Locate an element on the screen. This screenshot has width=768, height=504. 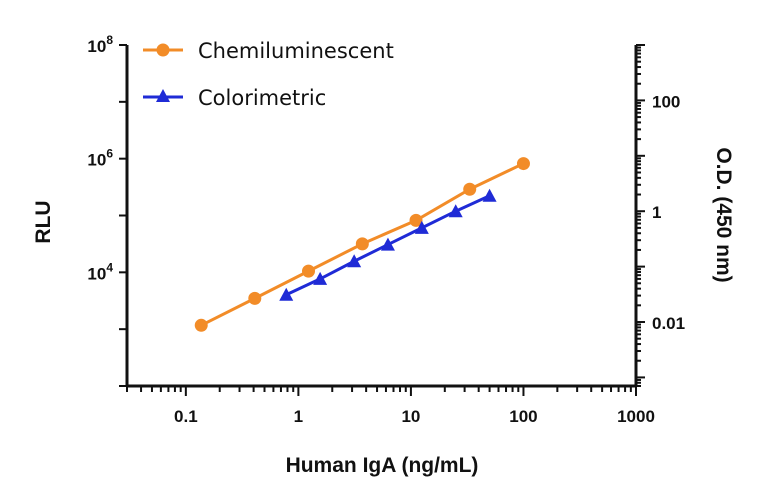
y2-tick-label: 1 is located at coordinates (656, 212).